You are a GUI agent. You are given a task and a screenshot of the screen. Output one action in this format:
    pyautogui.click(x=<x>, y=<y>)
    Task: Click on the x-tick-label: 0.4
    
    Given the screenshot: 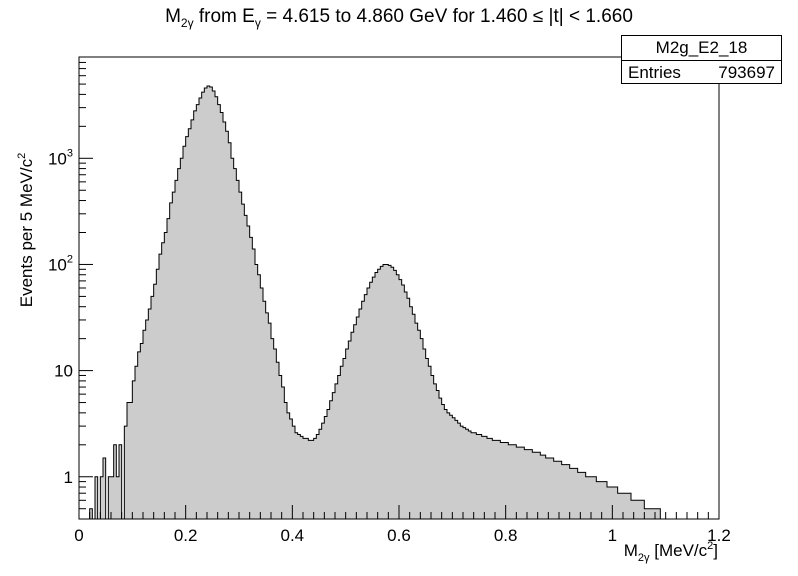 What is the action you would take?
    pyautogui.click(x=293, y=535)
    